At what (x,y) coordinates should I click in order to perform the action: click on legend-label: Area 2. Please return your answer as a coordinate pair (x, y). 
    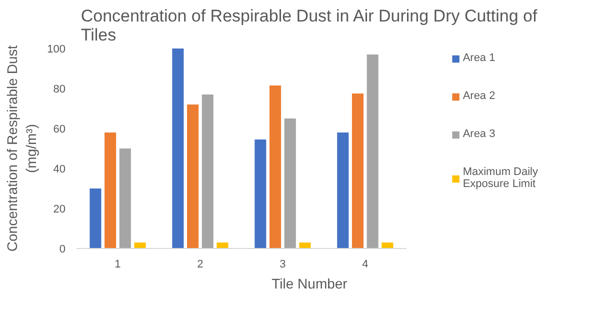
    Looking at the image, I should click on (479, 96).